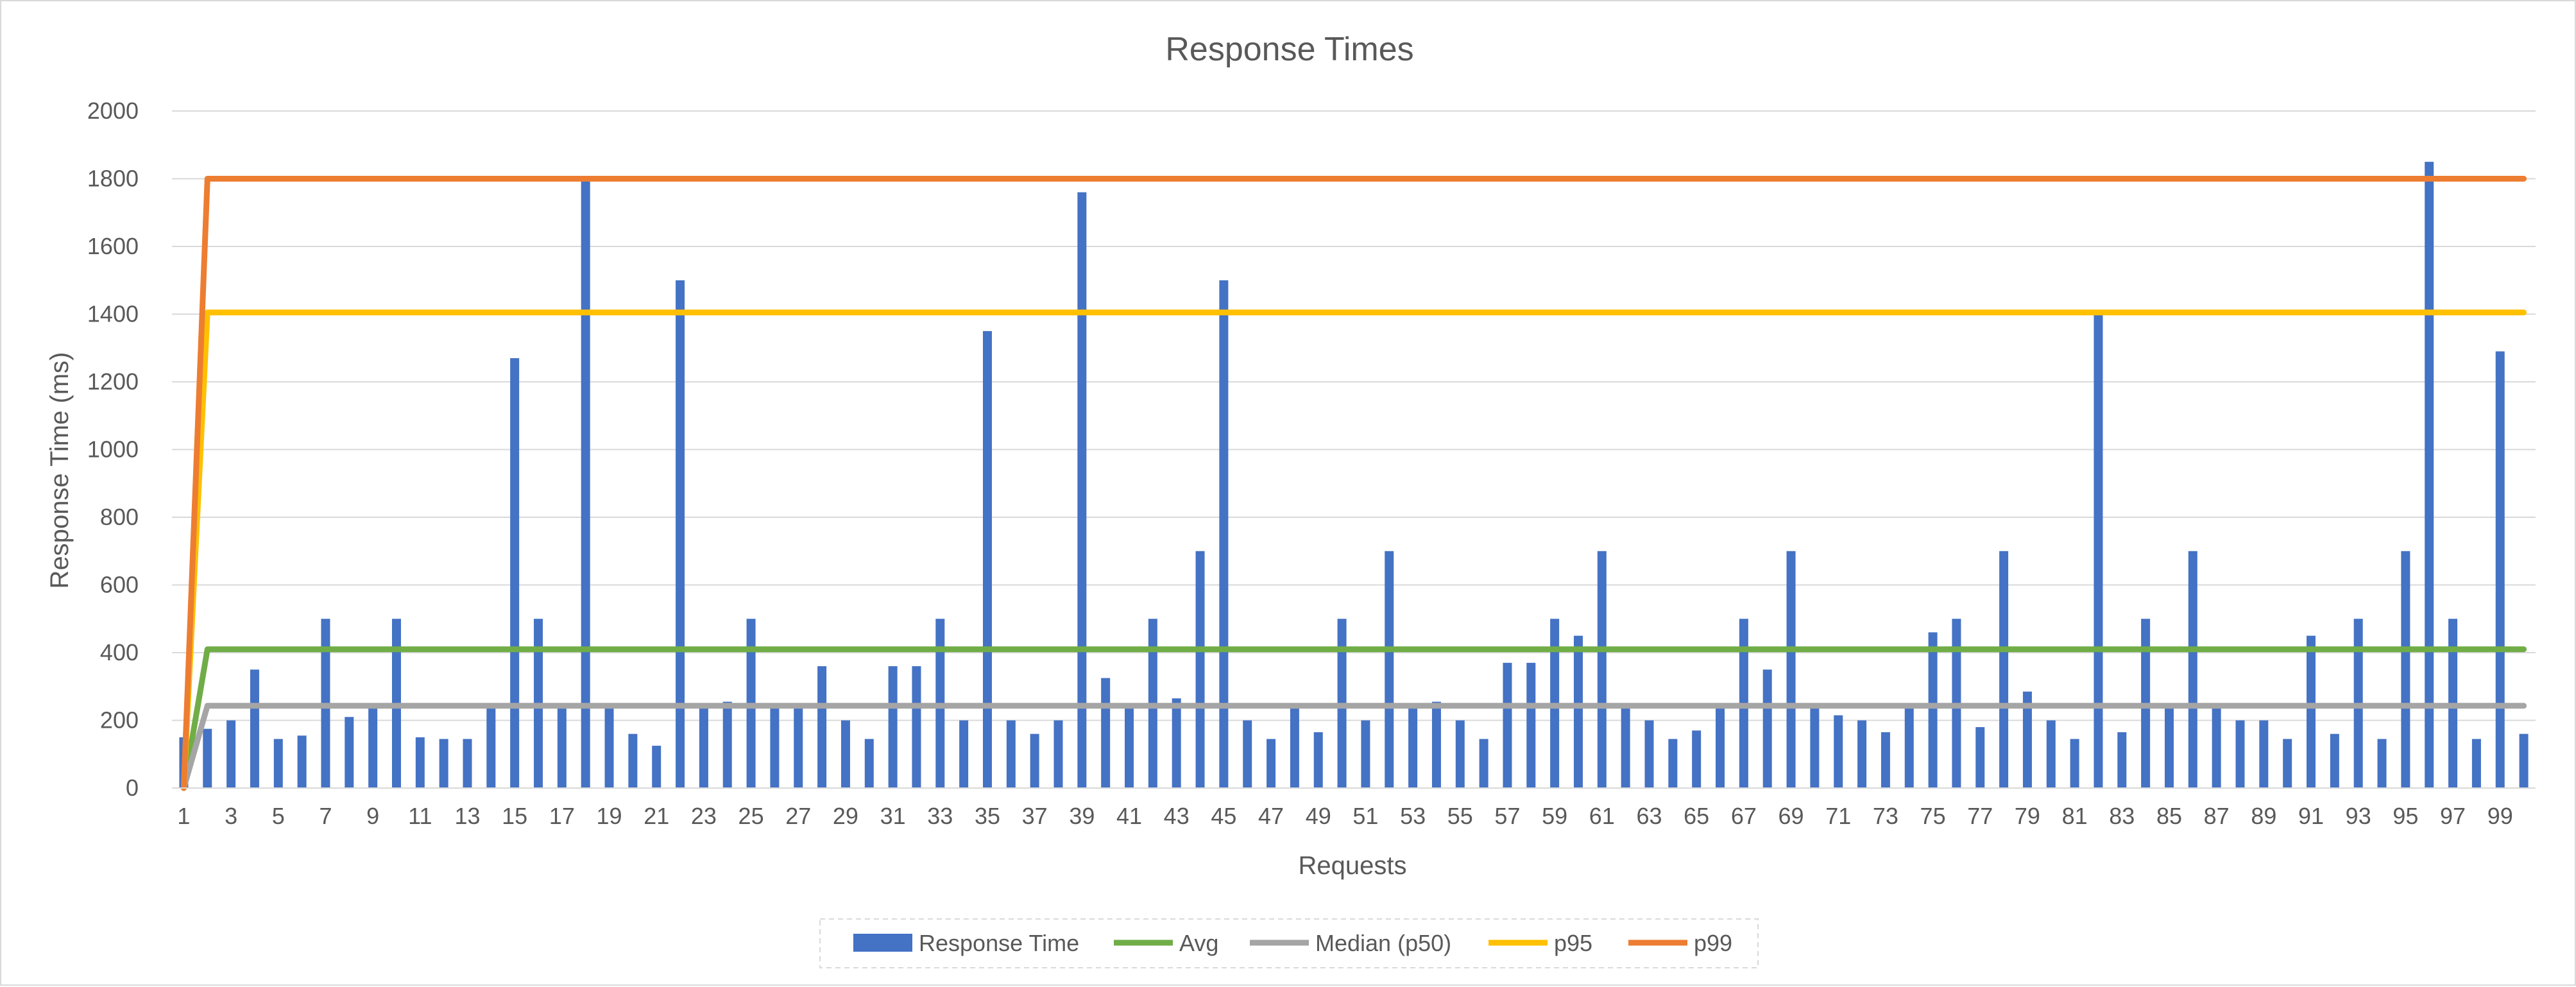  I want to click on chart-title: Response Times, so click(1289, 49).